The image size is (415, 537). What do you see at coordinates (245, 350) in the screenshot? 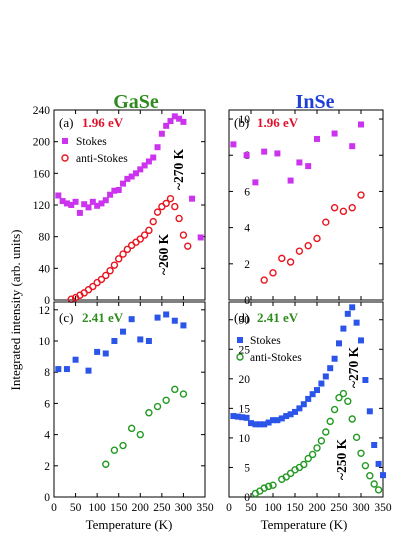
I see `panel-d-ytick-label: 25` at bounding box center [245, 350].